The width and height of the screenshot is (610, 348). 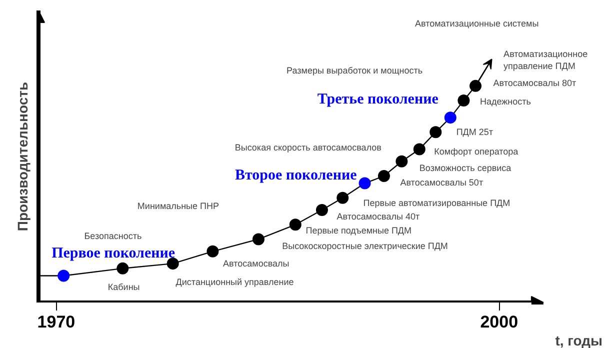 I want to click on annotation: Первые автоматизированные ПДМ, so click(x=436, y=203).